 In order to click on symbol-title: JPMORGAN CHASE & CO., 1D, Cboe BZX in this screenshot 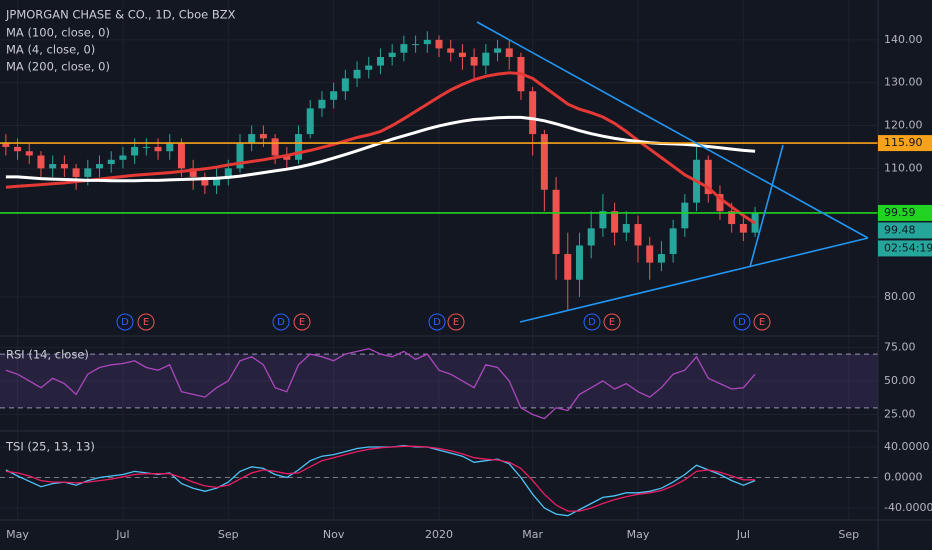, I will do `click(120, 15)`.